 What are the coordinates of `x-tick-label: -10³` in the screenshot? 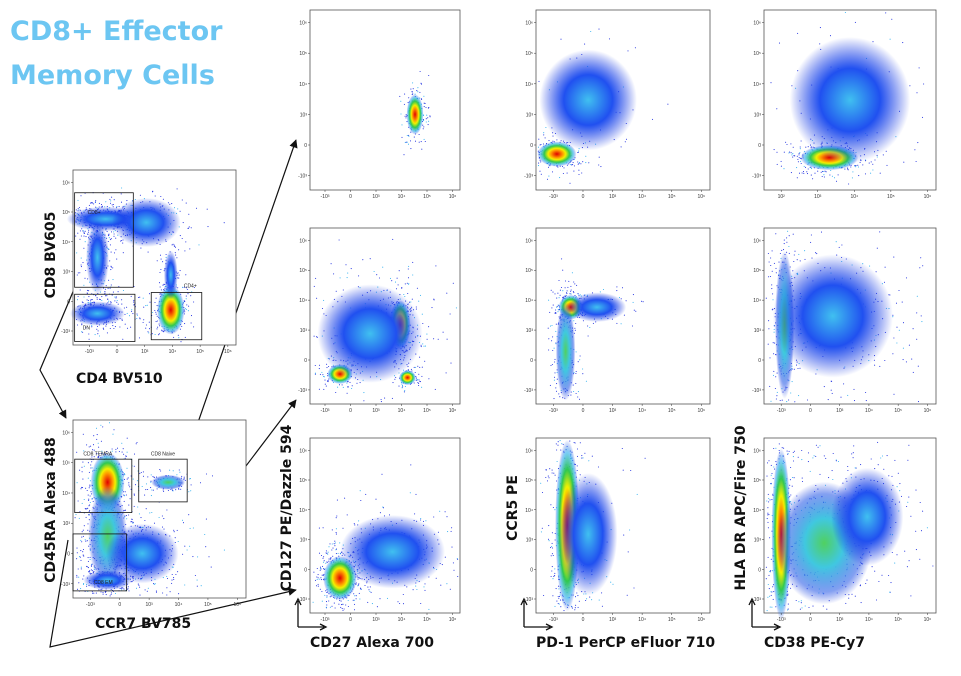 It's located at (90, 605).